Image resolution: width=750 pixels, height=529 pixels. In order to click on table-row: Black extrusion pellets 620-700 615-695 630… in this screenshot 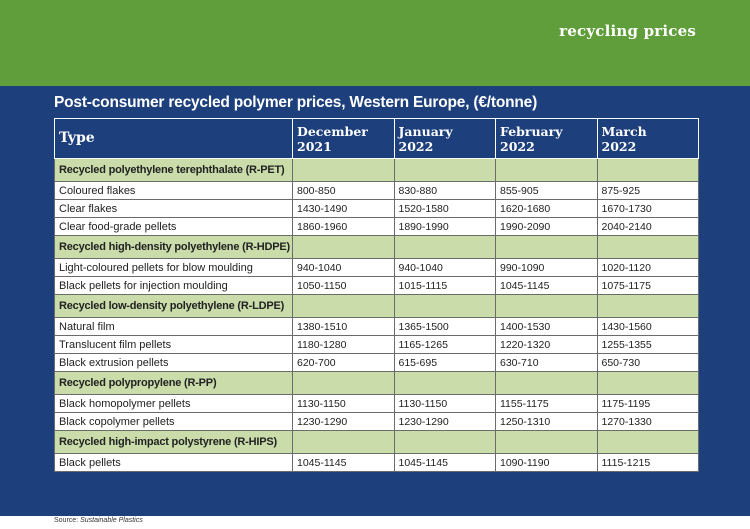, I will do `click(376, 362)`.